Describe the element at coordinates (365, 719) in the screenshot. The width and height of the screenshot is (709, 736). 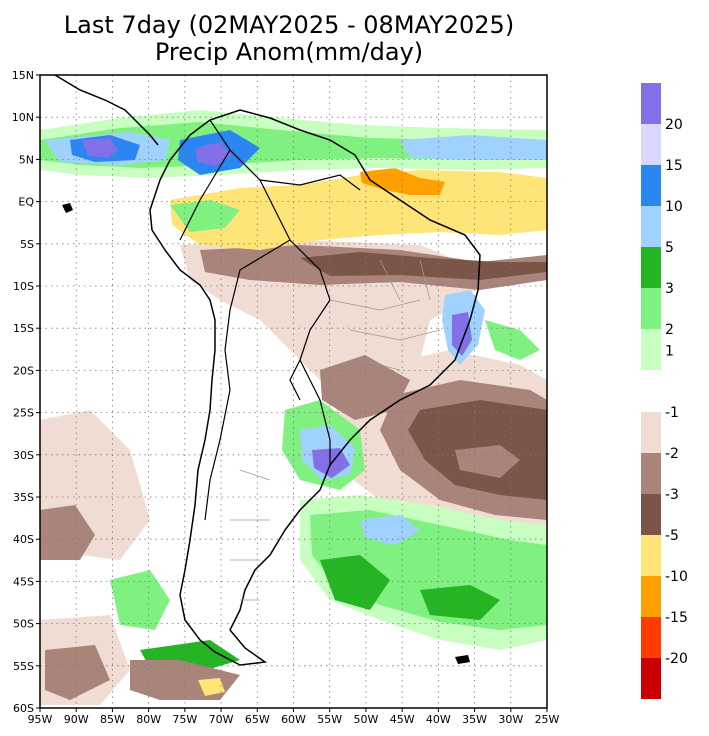
I see `lon-tick-label: 50W` at that location.